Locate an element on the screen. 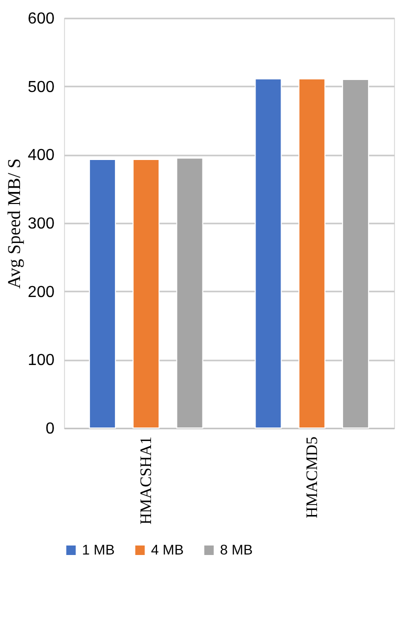 The height and width of the screenshot is (638, 414). y-tick-label: 300 is located at coordinates (41, 224).